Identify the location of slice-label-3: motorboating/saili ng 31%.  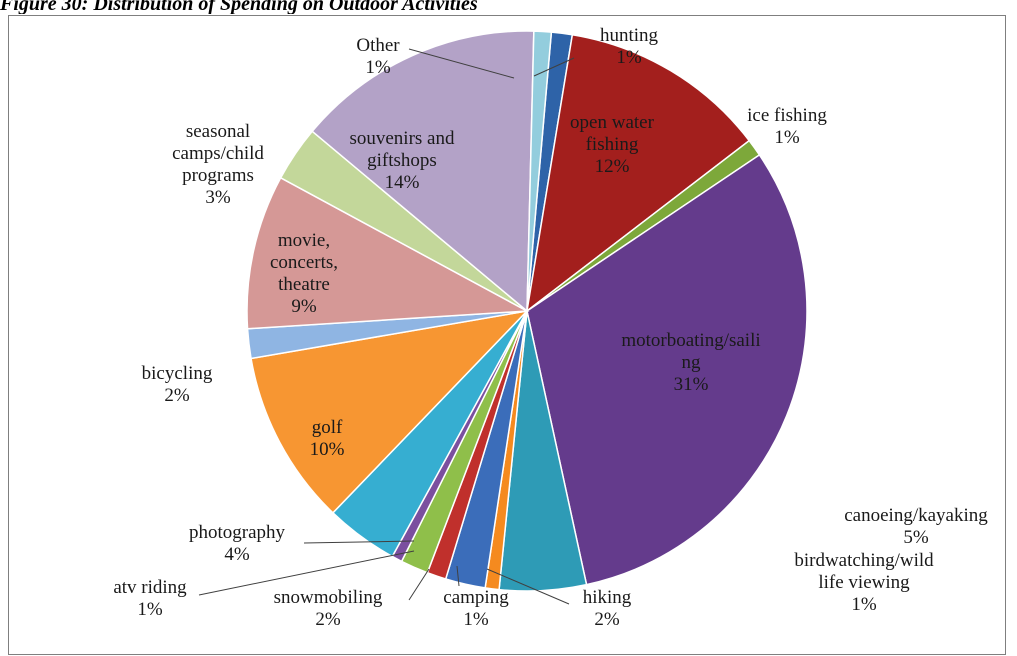
(690, 362).